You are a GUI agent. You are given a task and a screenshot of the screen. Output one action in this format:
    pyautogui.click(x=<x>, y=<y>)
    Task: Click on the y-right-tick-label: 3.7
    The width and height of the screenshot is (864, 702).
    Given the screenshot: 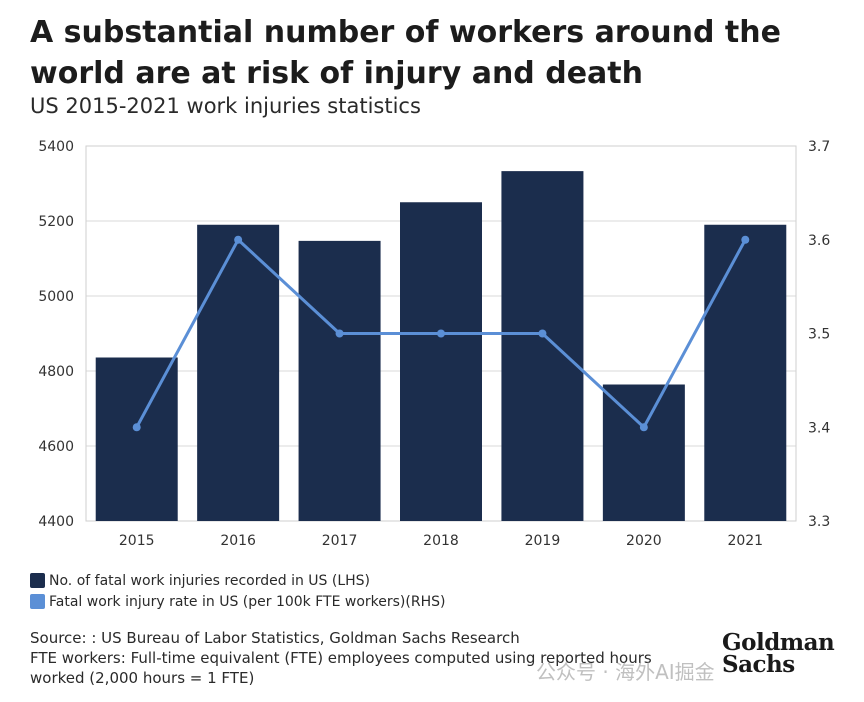 What is the action you would take?
    pyautogui.click(x=819, y=147)
    